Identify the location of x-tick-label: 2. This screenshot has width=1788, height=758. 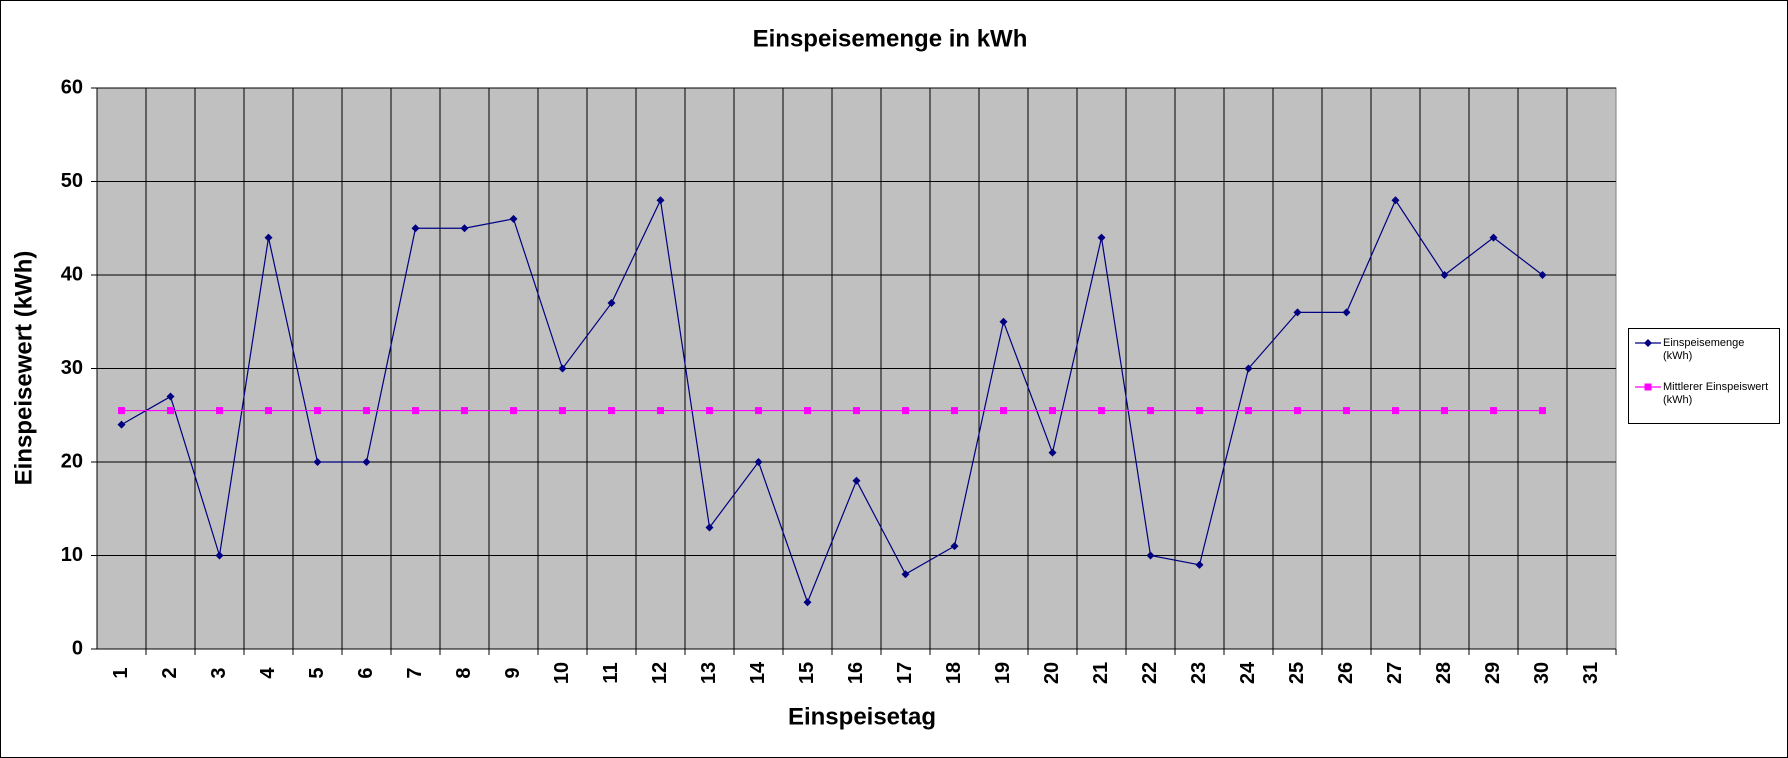
(170, 672).